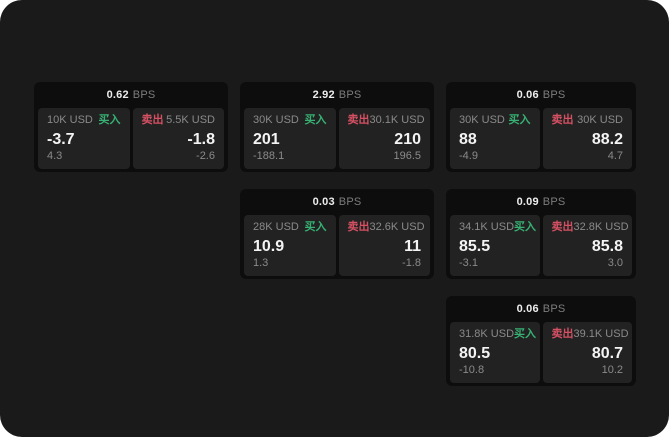 The height and width of the screenshot is (437, 669). I want to click on buy-price: 201, so click(266, 139).